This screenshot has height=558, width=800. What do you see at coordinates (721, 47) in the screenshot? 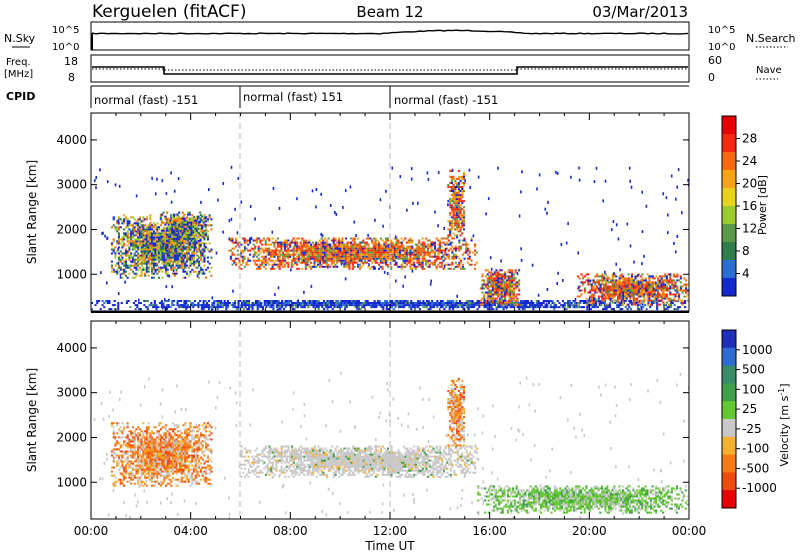
I see `noise-right-tick-bottom: 10^0` at bounding box center [721, 47].